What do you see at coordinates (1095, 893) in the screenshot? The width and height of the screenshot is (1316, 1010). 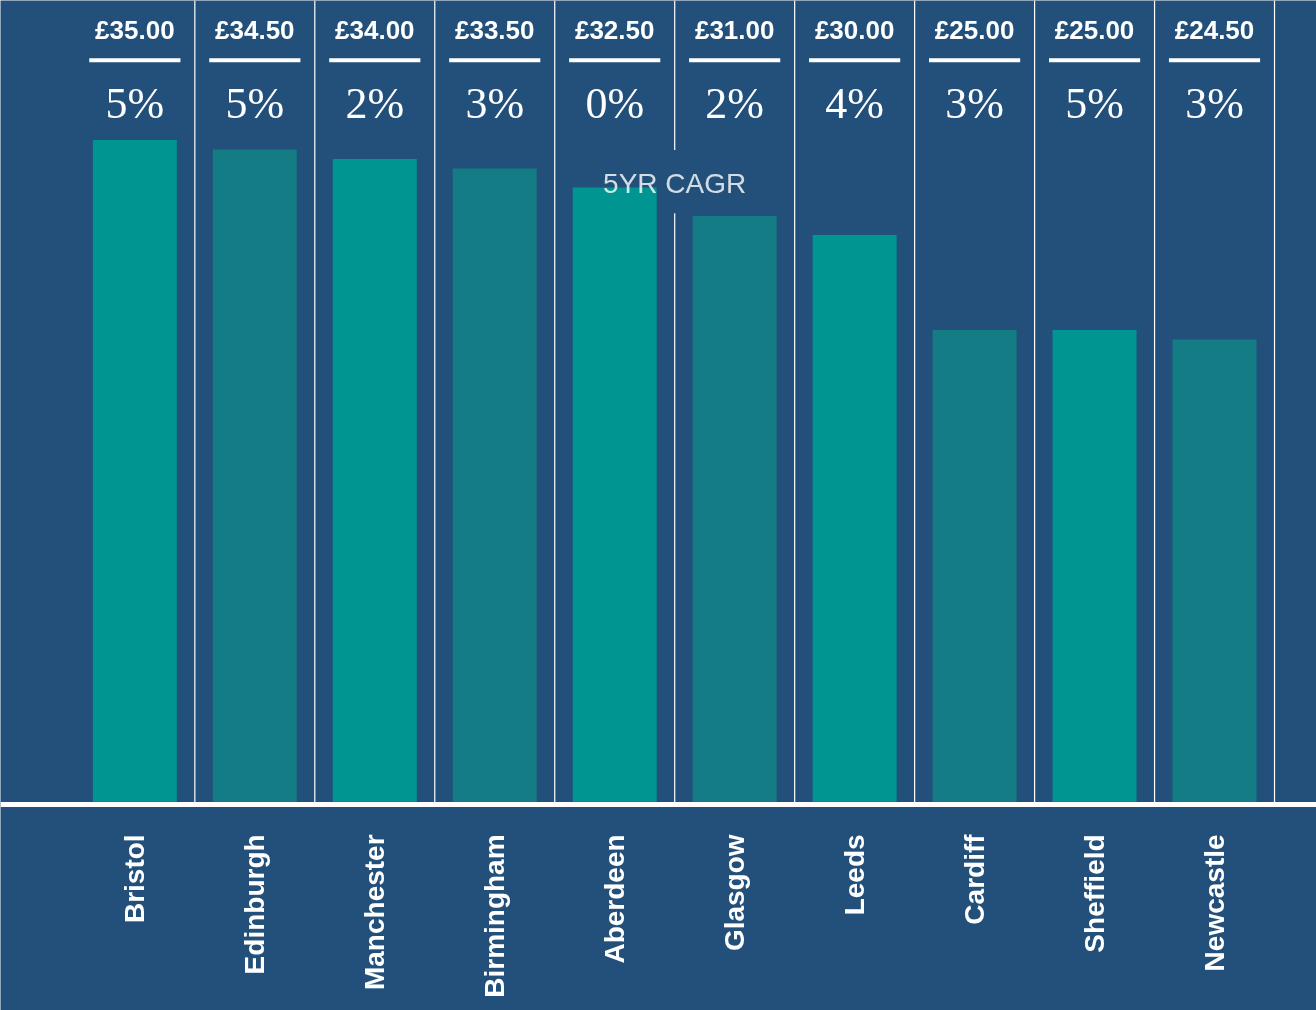 I see `x-tick-label: Sheffield` at bounding box center [1095, 893].